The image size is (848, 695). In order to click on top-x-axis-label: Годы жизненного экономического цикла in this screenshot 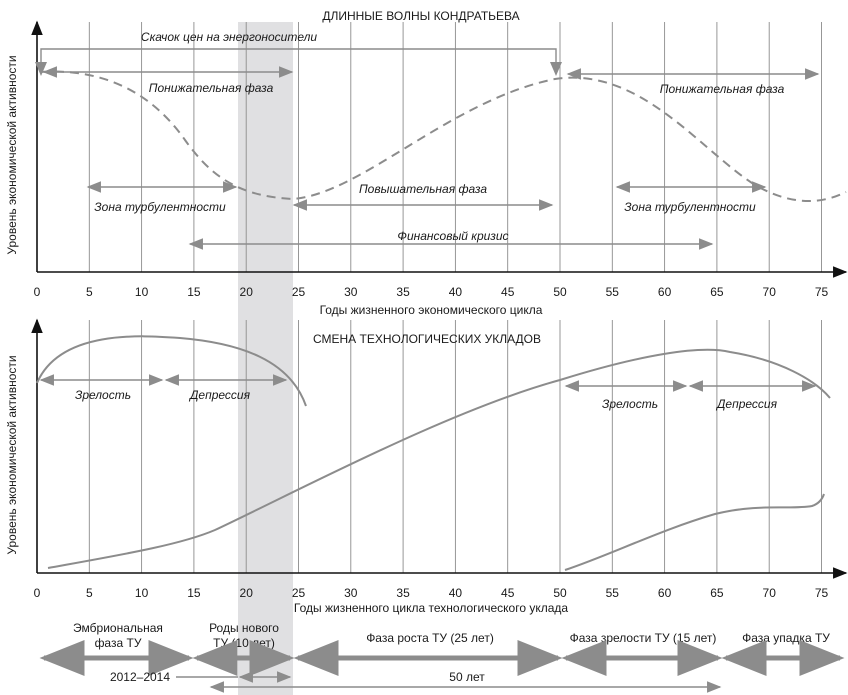, I will do `click(431, 310)`.